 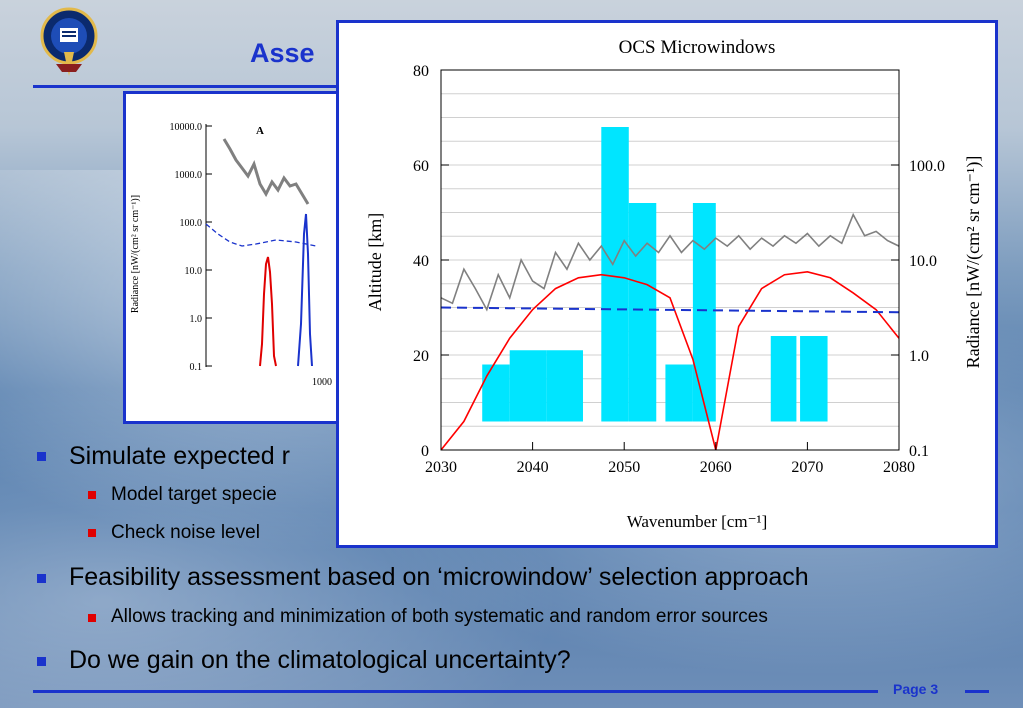 I want to click on y-tick-label-0: 0, so click(x=425, y=451).